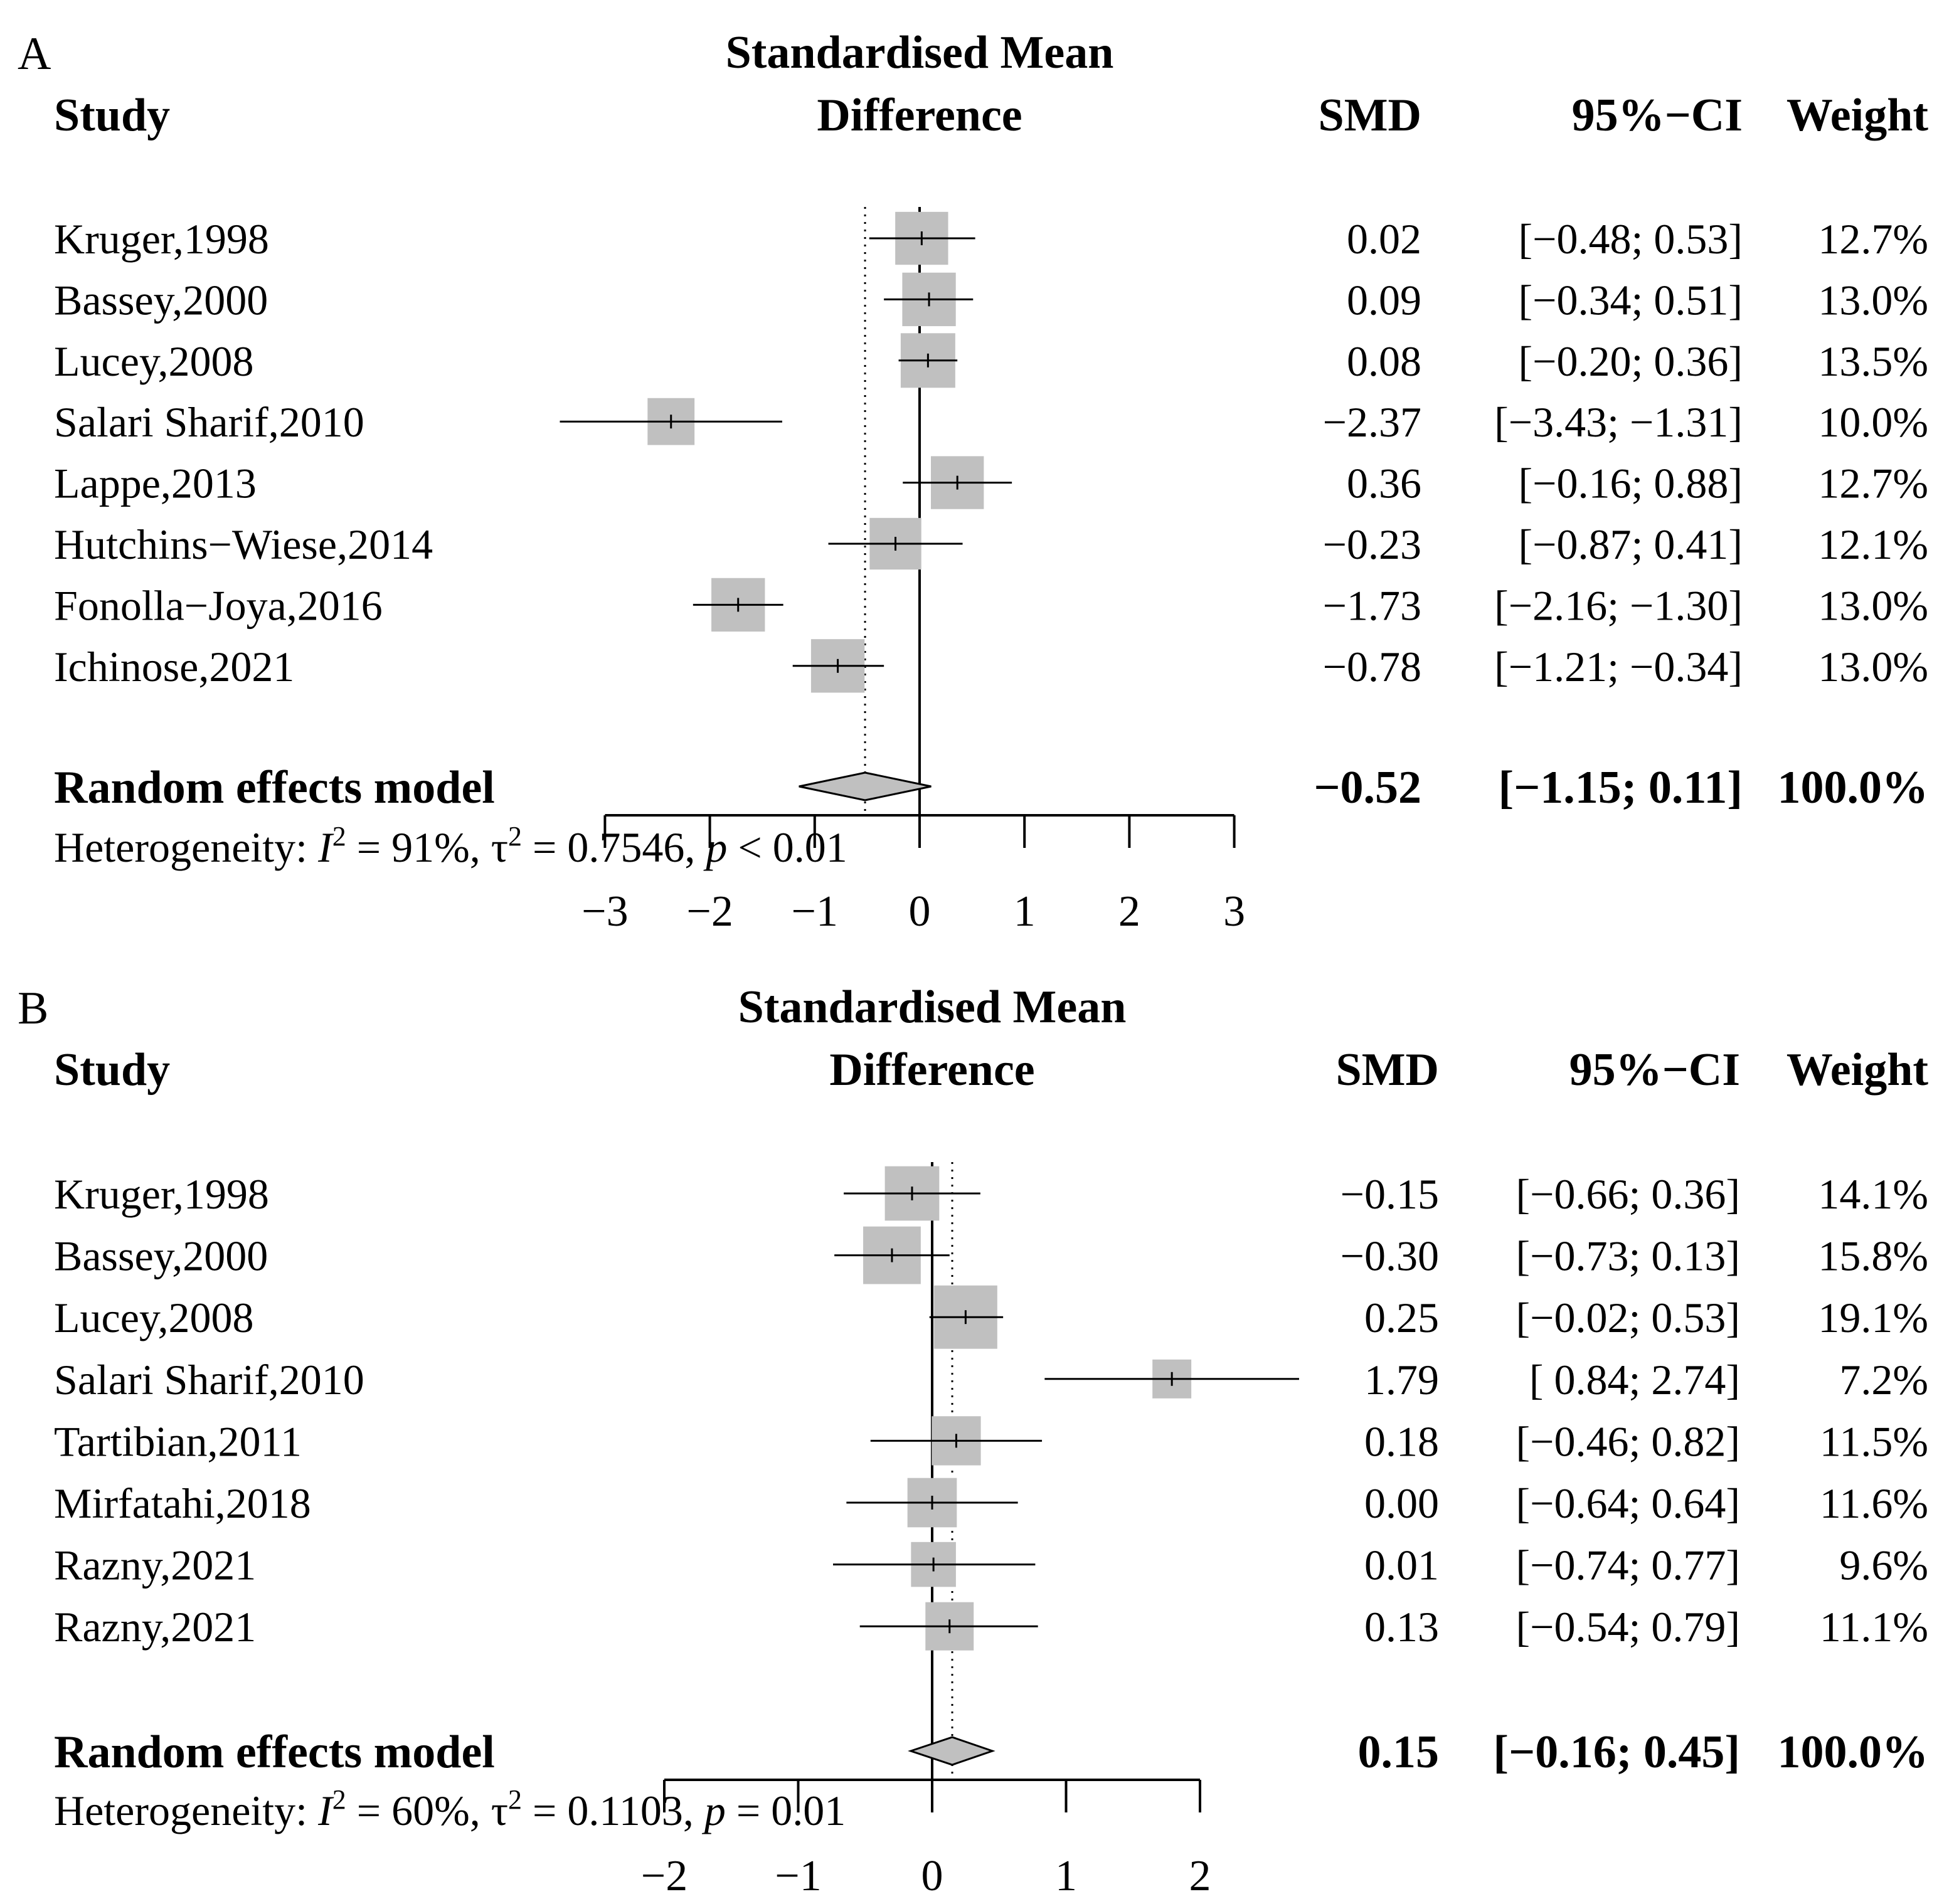  Describe the element at coordinates (1873, 361) in the screenshot. I see `study-weight: 13.5%` at that location.